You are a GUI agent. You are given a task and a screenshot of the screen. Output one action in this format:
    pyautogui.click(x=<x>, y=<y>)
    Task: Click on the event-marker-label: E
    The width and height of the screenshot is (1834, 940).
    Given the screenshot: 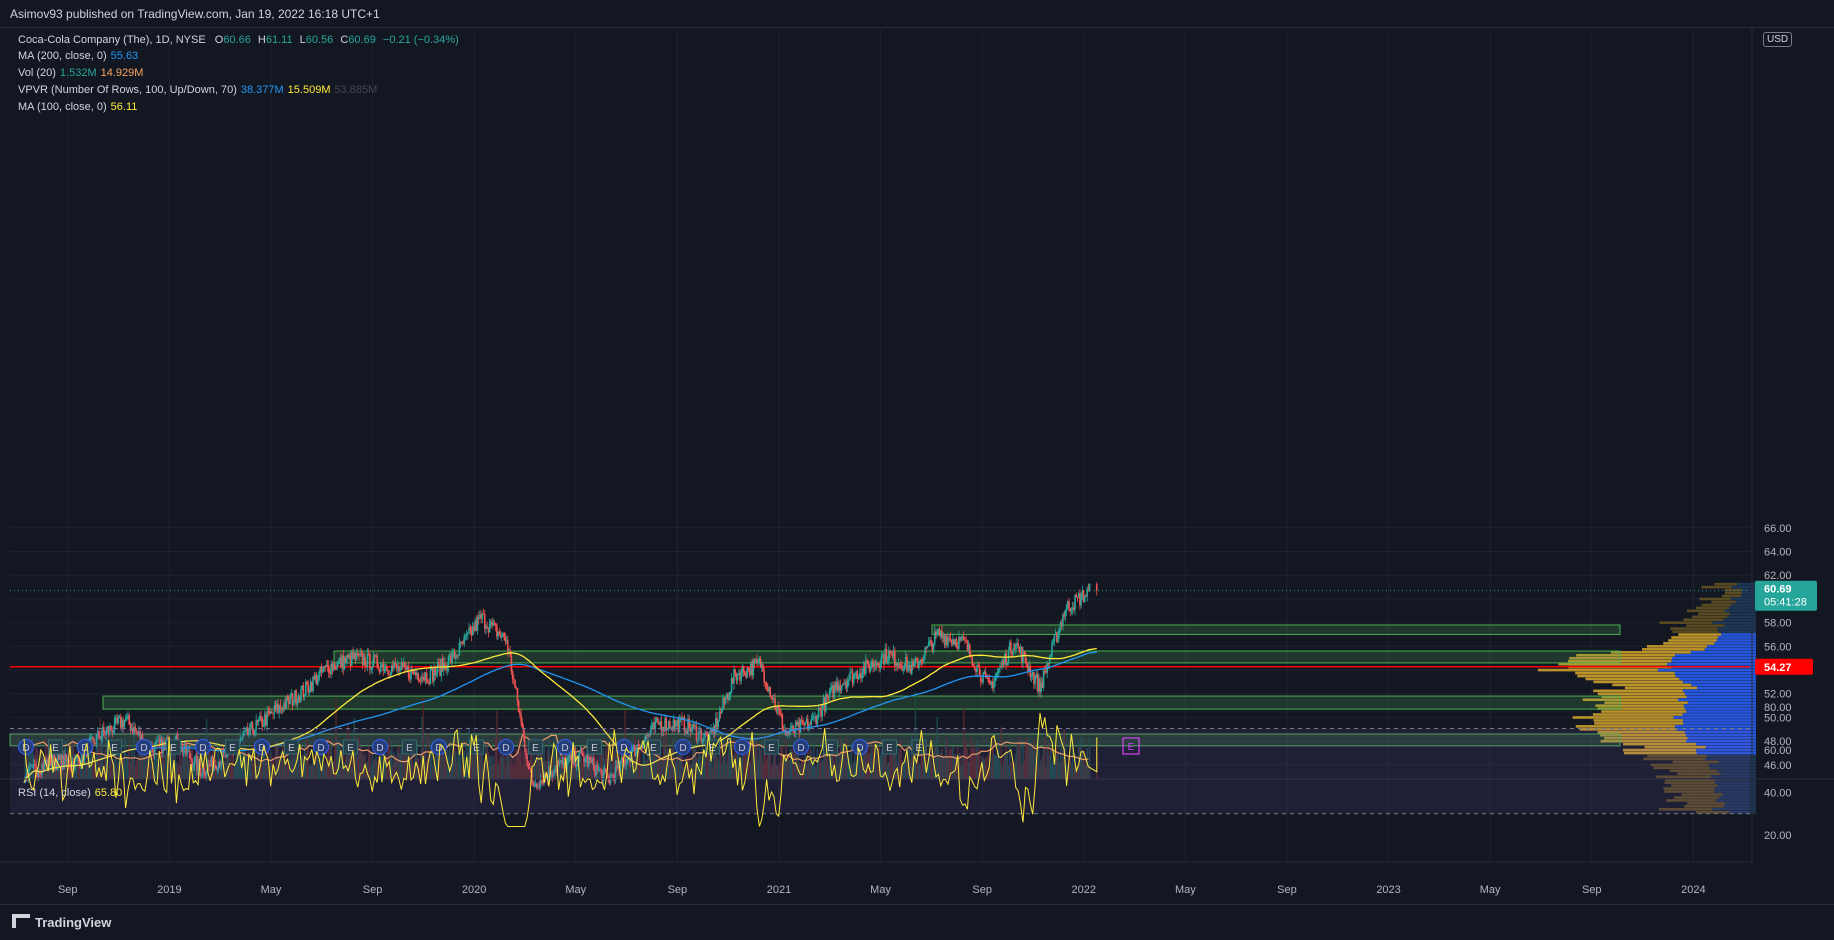 What is the action you would take?
    pyautogui.click(x=535, y=748)
    